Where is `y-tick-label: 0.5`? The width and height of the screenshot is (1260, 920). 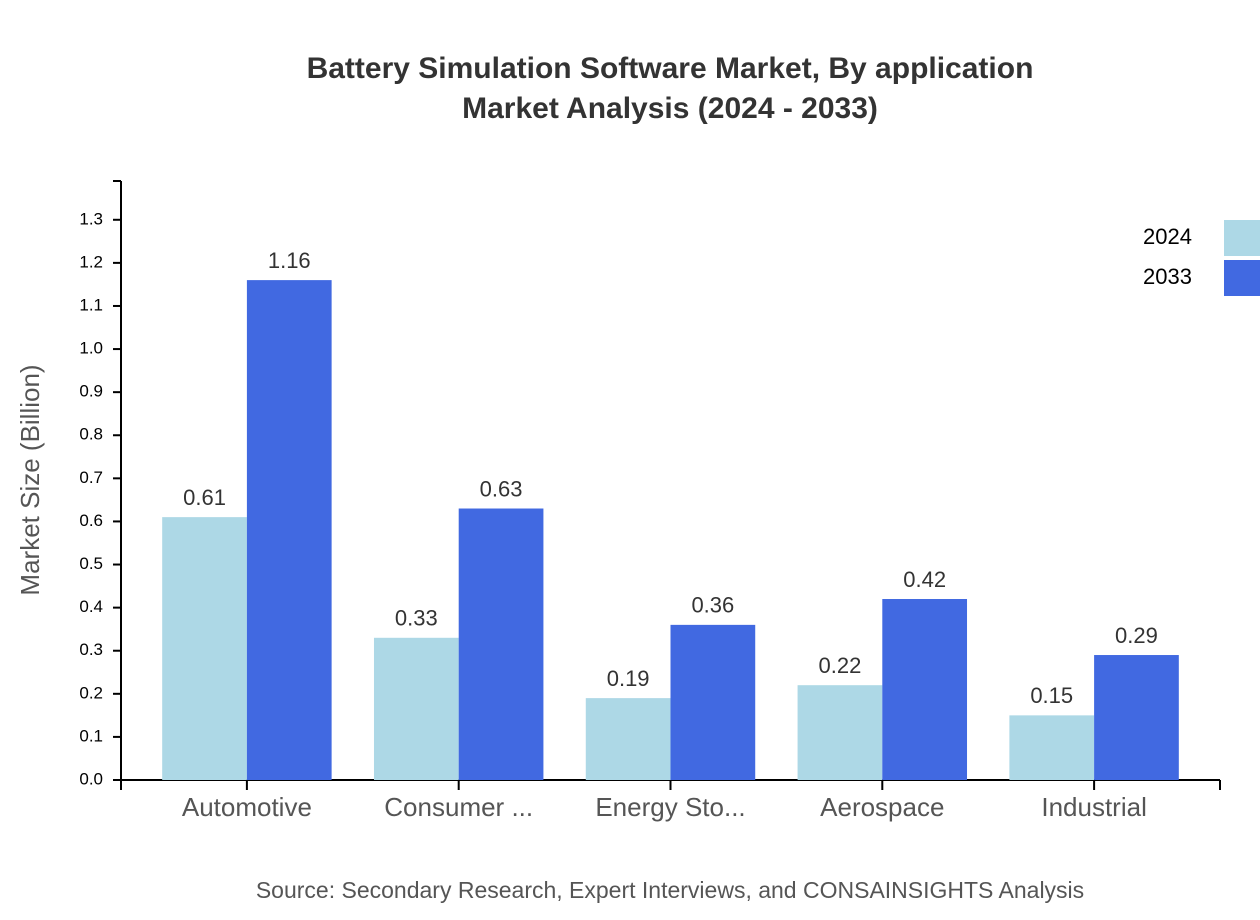
y-tick-label: 0.5 is located at coordinates (91, 563).